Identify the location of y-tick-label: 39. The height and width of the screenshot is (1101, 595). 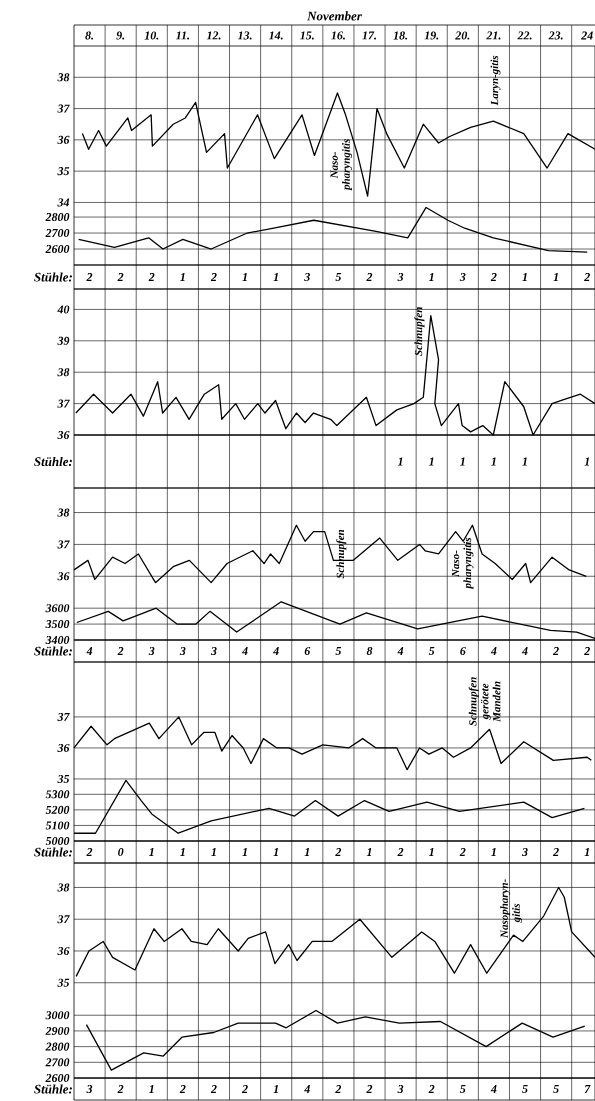
(63, 340).